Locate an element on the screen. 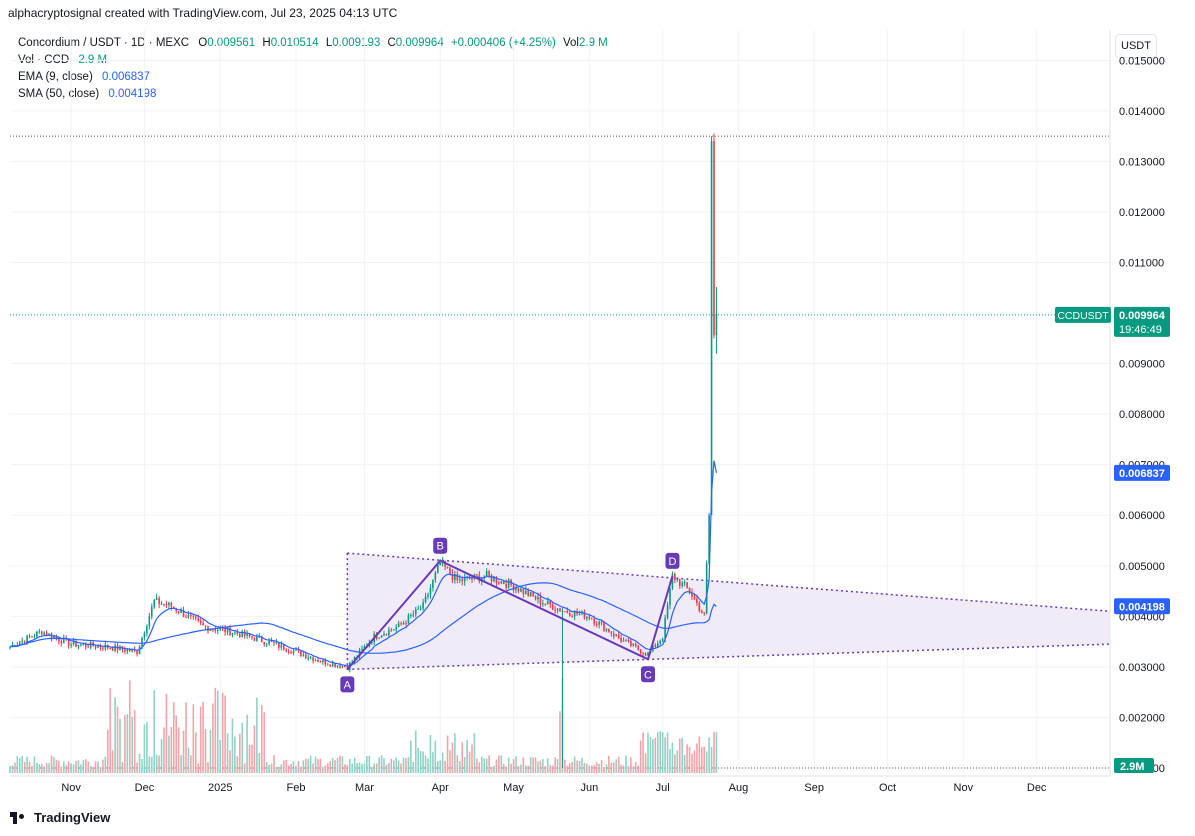  tradingview-brand: TradingView is located at coordinates (60, 817).